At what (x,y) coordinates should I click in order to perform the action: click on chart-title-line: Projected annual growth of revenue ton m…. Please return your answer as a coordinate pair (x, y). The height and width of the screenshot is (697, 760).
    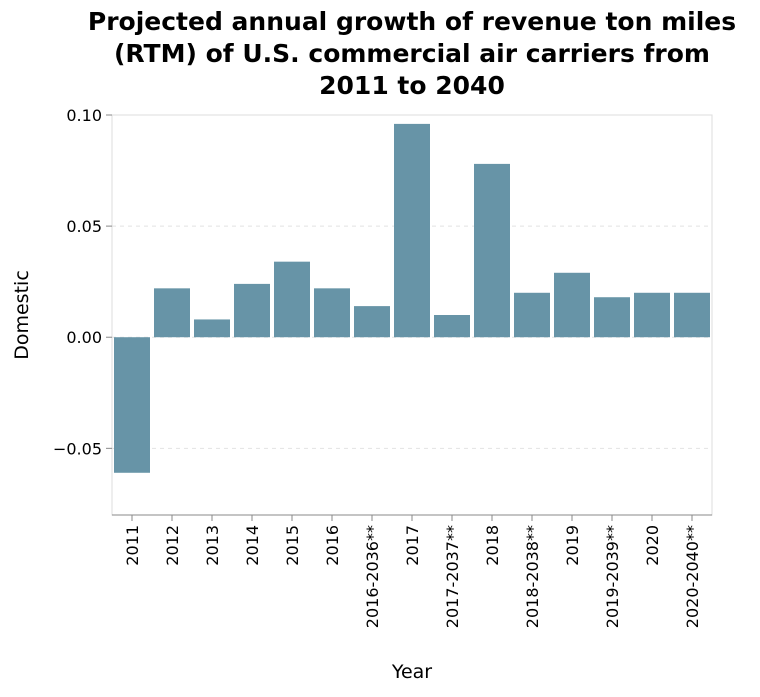
    Looking at the image, I should click on (412, 21).